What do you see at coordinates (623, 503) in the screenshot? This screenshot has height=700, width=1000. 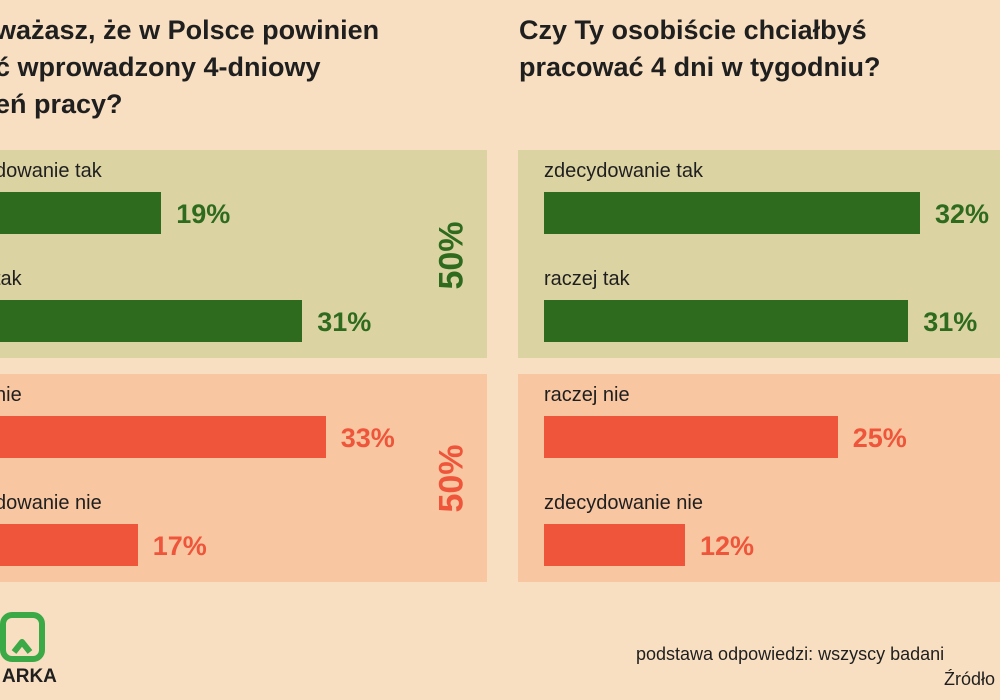 I see `category-label: zdecydowanie nie` at bounding box center [623, 503].